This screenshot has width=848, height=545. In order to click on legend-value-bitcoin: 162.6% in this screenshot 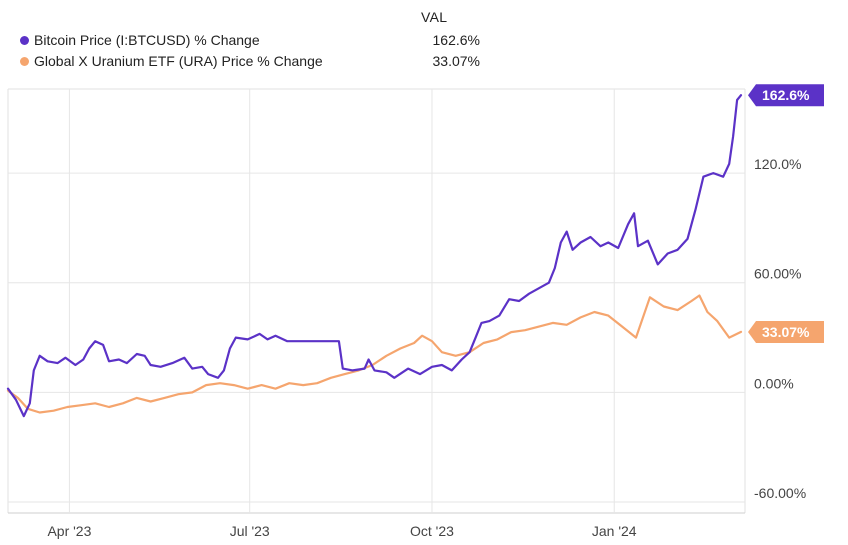, I will do `click(456, 40)`.